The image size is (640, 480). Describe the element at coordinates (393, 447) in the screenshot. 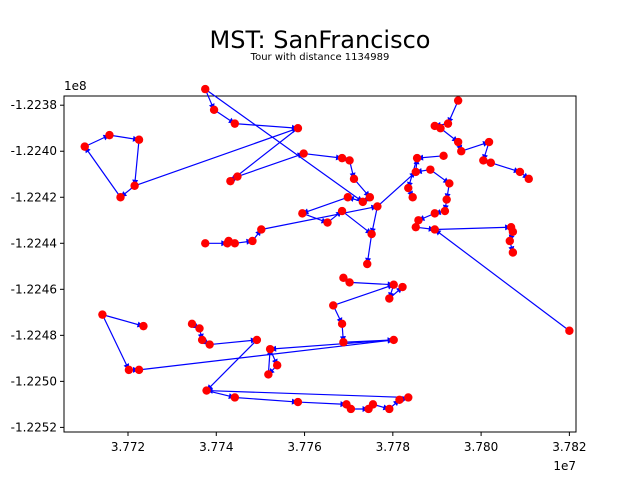

I see `x-tick-label: 3.778` at that location.